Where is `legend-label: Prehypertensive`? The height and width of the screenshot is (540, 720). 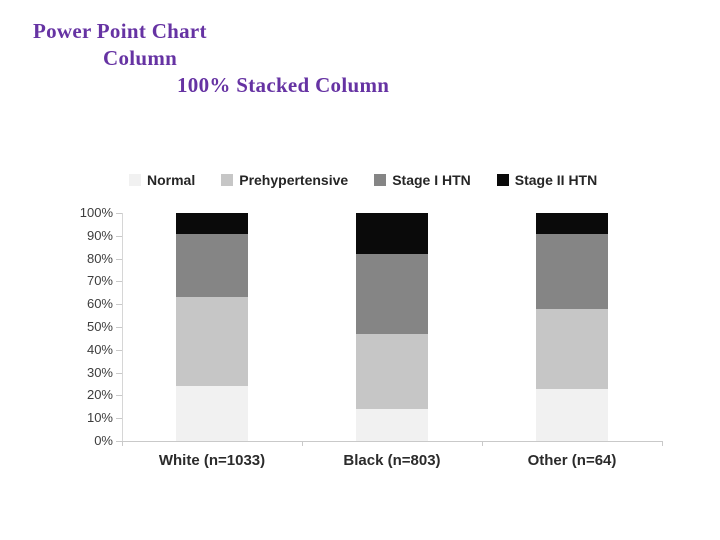 legend-label: Prehypertensive is located at coordinates (294, 180).